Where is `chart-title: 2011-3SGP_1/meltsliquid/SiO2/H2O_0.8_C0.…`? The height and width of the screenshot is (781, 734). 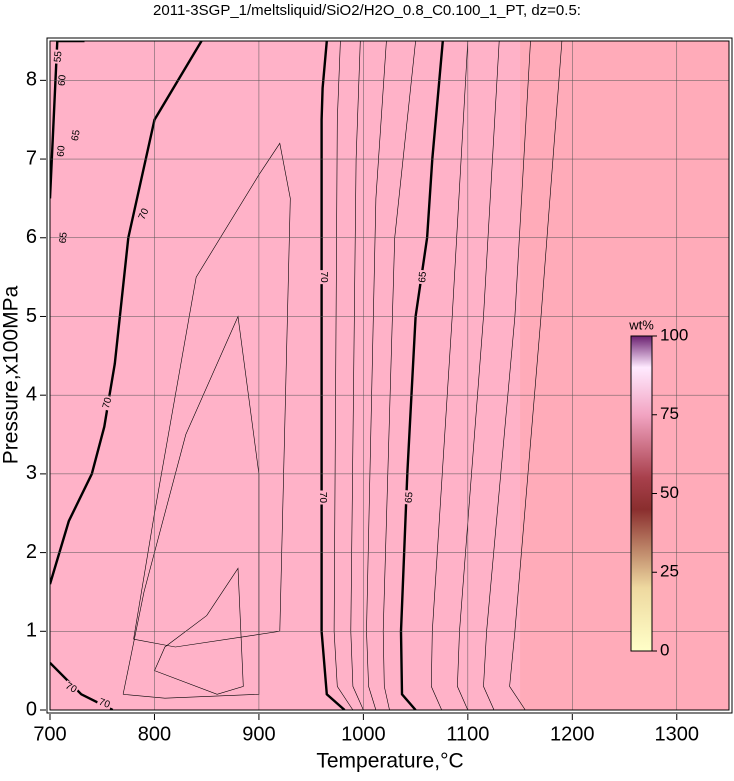
chart-title: 2011-3SGP_1/meltsliquid/SiO2/H2O_0.8_C0.… is located at coordinates (367, 10).